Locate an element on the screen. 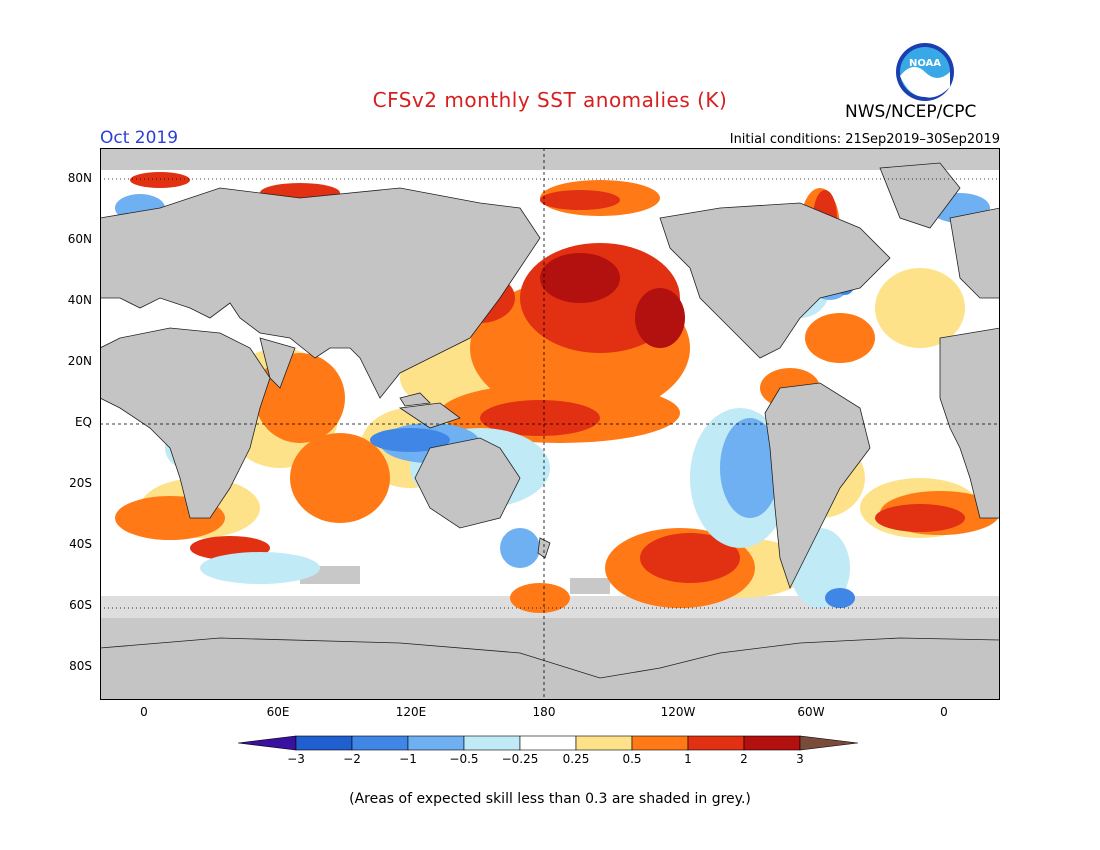 This screenshot has height=850, width=1100. colorbar-label: −2 is located at coordinates (352, 759).